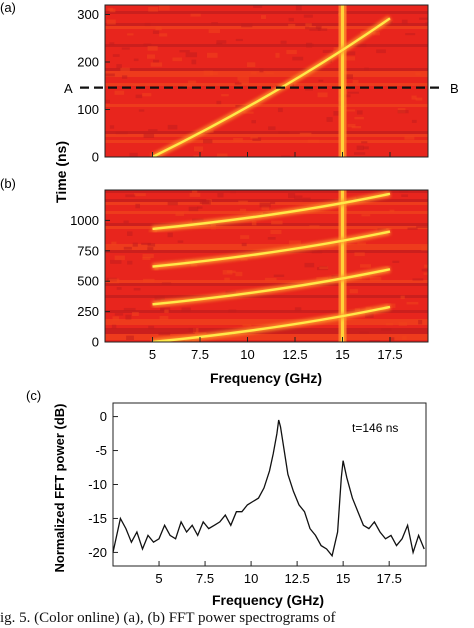 Image resolution: width=474 pixels, height=628 pixels. What do you see at coordinates (389, 578) in the screenshot?
I see `panel-c-xtick-label: 17.5` at bounding box center [389, 578].